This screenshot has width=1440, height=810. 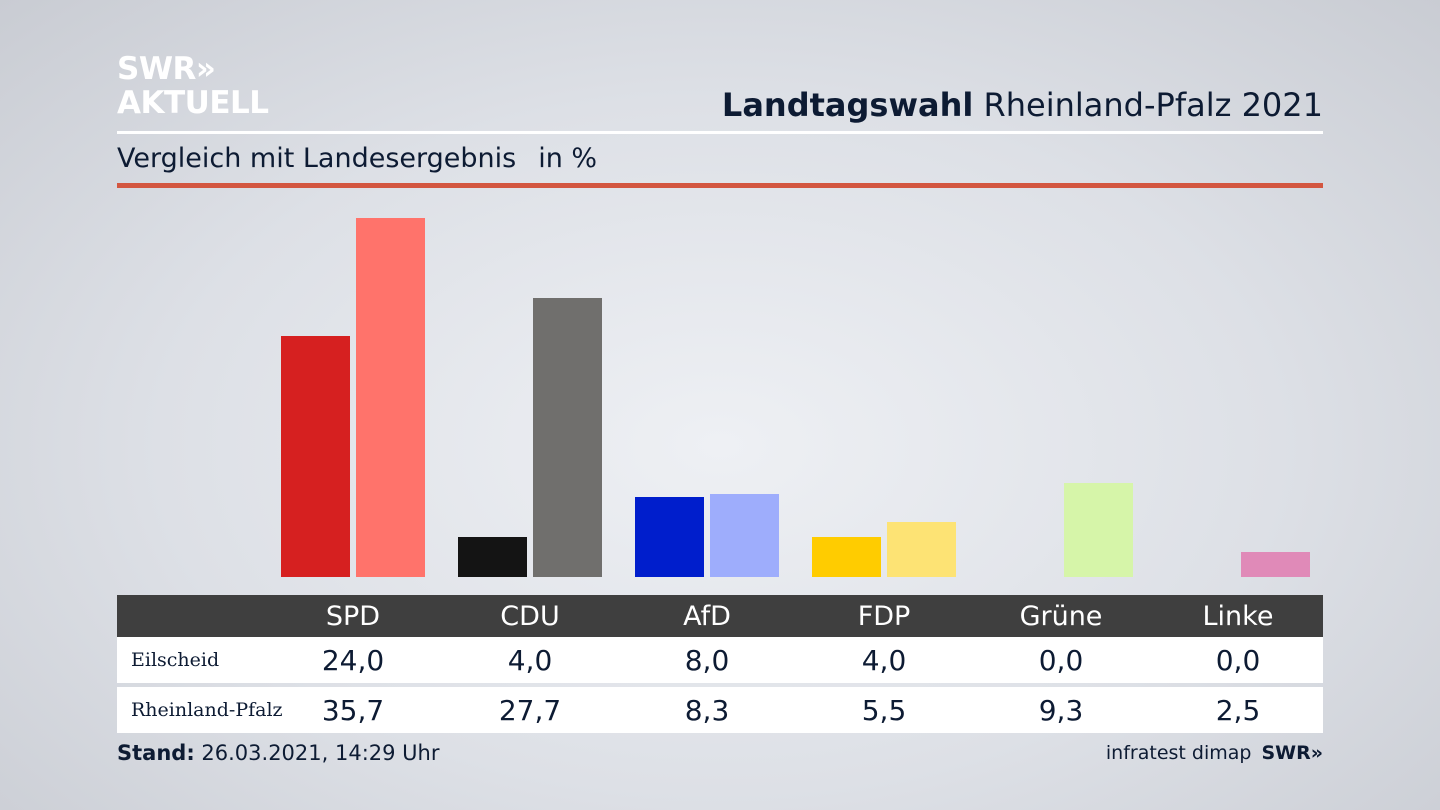 What do you see at coordinates (315, 456) in the screenshot?
I see `bar-spd-eilscheid` at bounding box center [315, 456].